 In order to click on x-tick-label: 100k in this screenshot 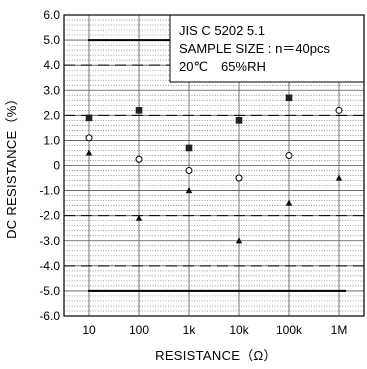, I will do `click(289, 330)`.